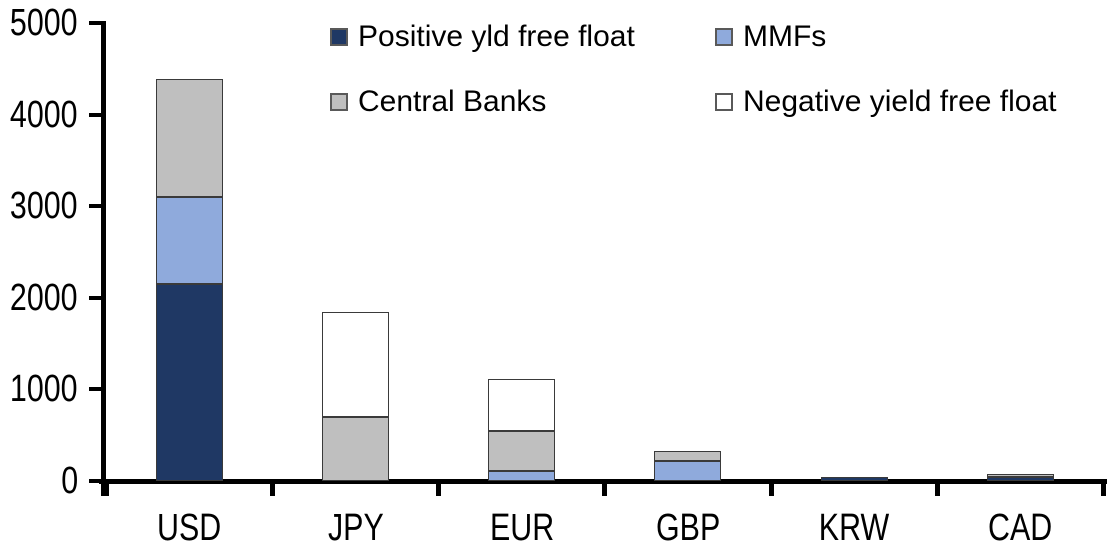 The height and width of the screenshot is (556, 1109). Describe the element at coordinates (339, 102) in the screenshot. I see `legend-swatch-central-banks` at that location.